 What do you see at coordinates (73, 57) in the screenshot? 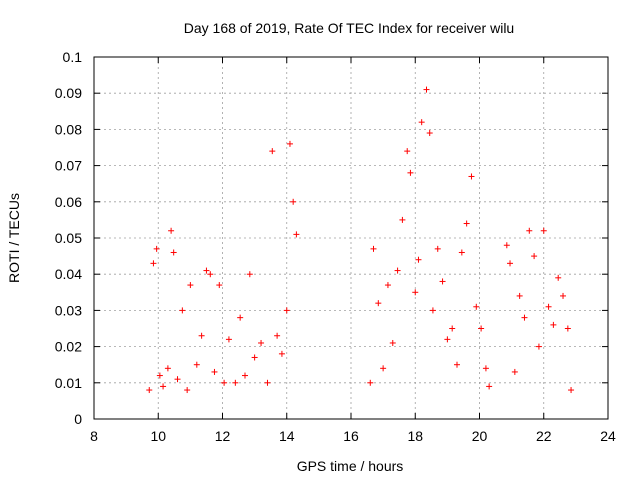
I see `y-tick-label: 0.1` at bounding box center [73, 57].